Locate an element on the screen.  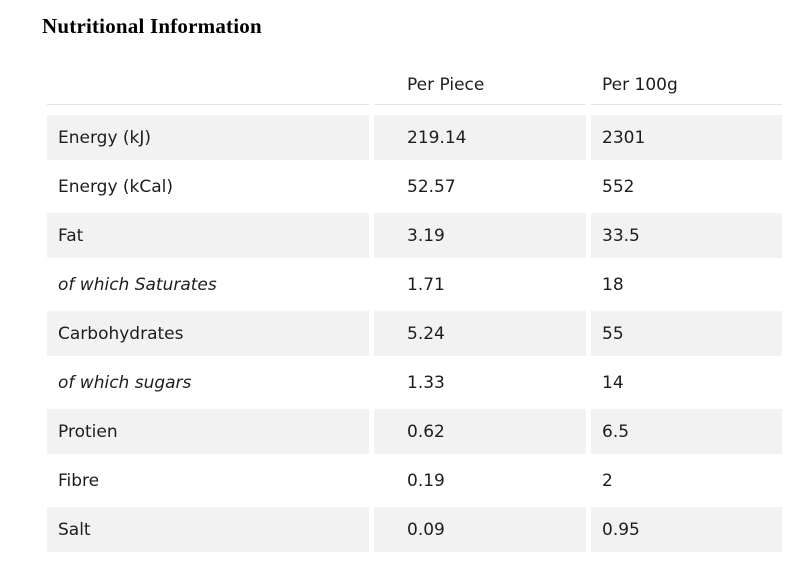
per-100g-cell: 552 is located at coordinates (618, 186).